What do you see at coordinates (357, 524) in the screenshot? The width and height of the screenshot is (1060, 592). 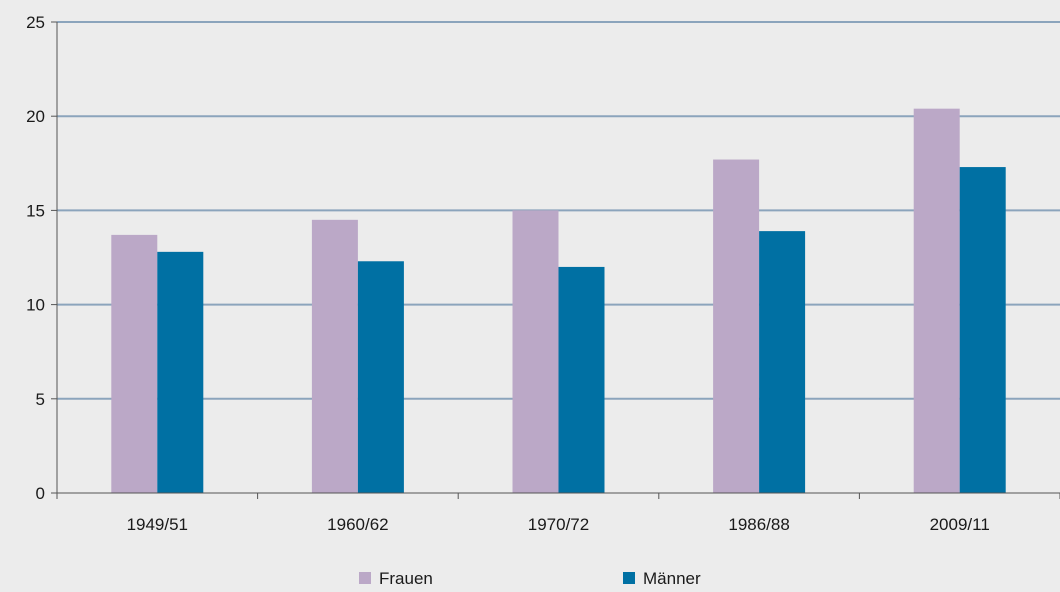 I see `x-tick-label: 1960/62` at bounding box center [357, 524].